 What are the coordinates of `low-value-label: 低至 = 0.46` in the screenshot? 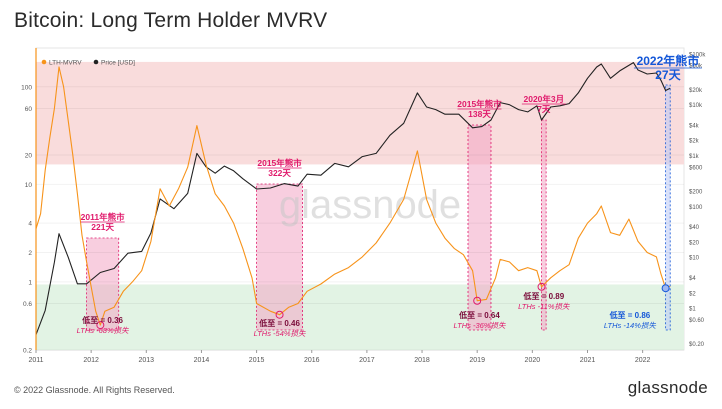 It's located at (279, 323).